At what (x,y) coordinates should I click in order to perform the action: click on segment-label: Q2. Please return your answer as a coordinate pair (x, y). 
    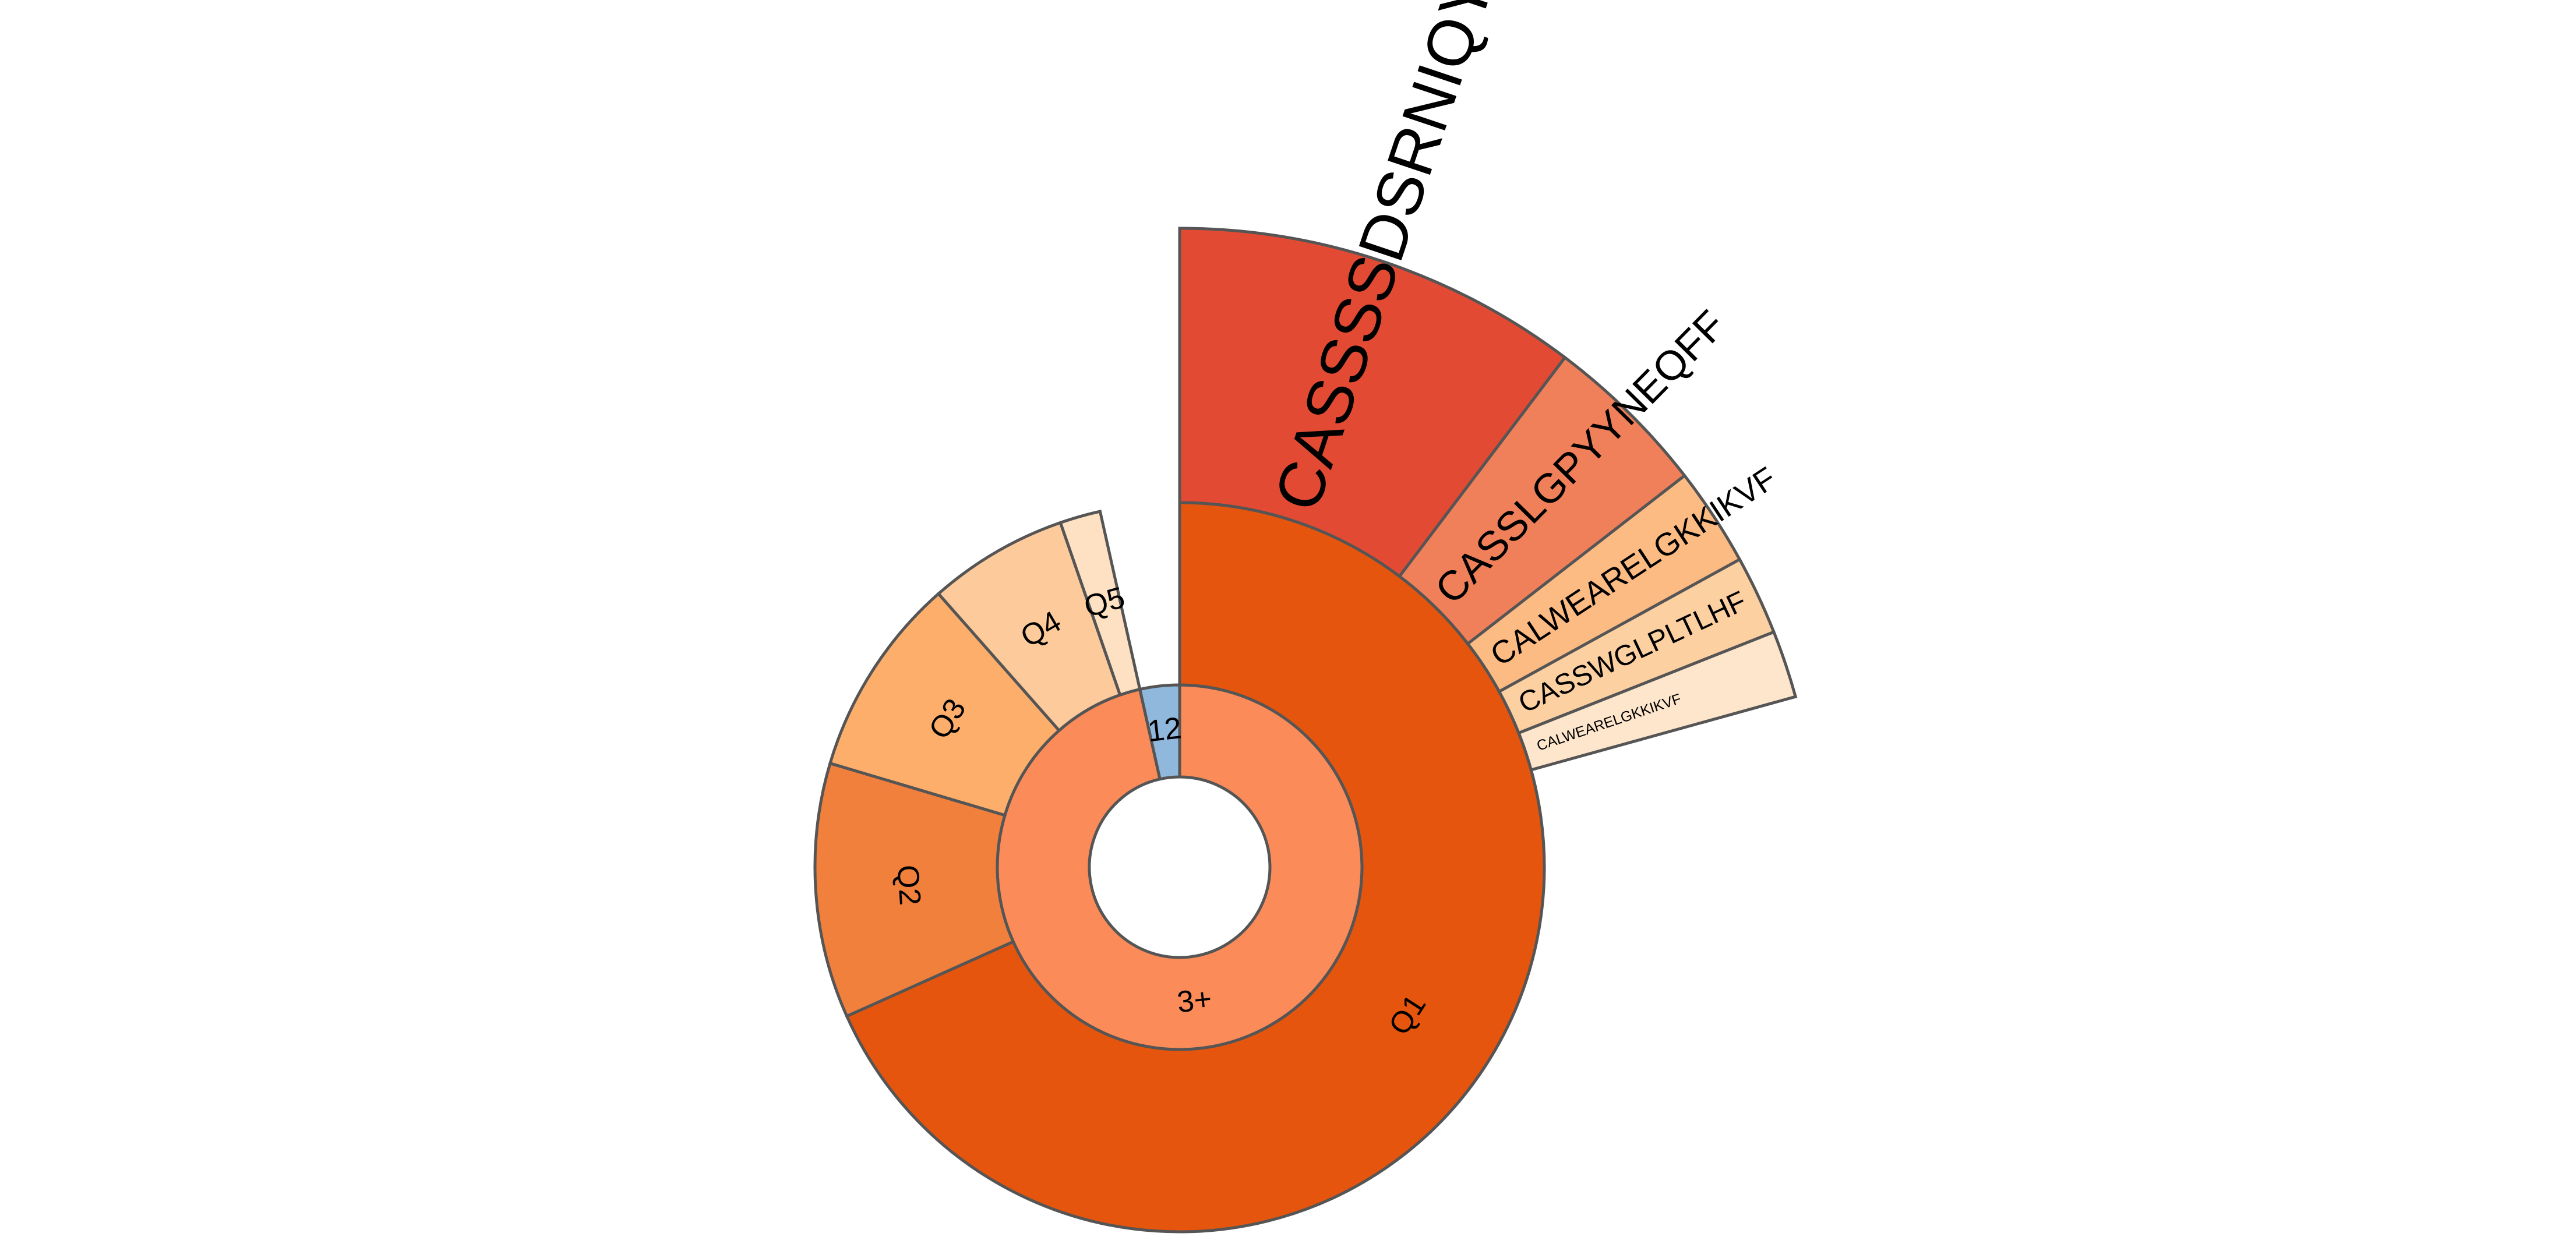
    Looking at the image, I should click on (909, 885).